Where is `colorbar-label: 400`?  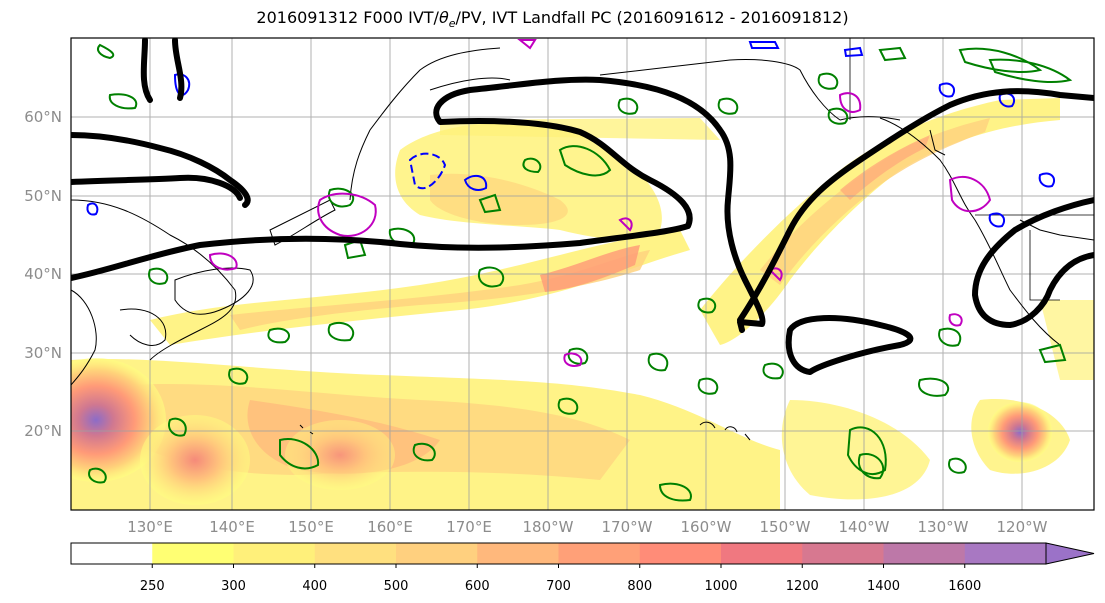 colorbar-label: 400 is located at coordinates (314, 586).